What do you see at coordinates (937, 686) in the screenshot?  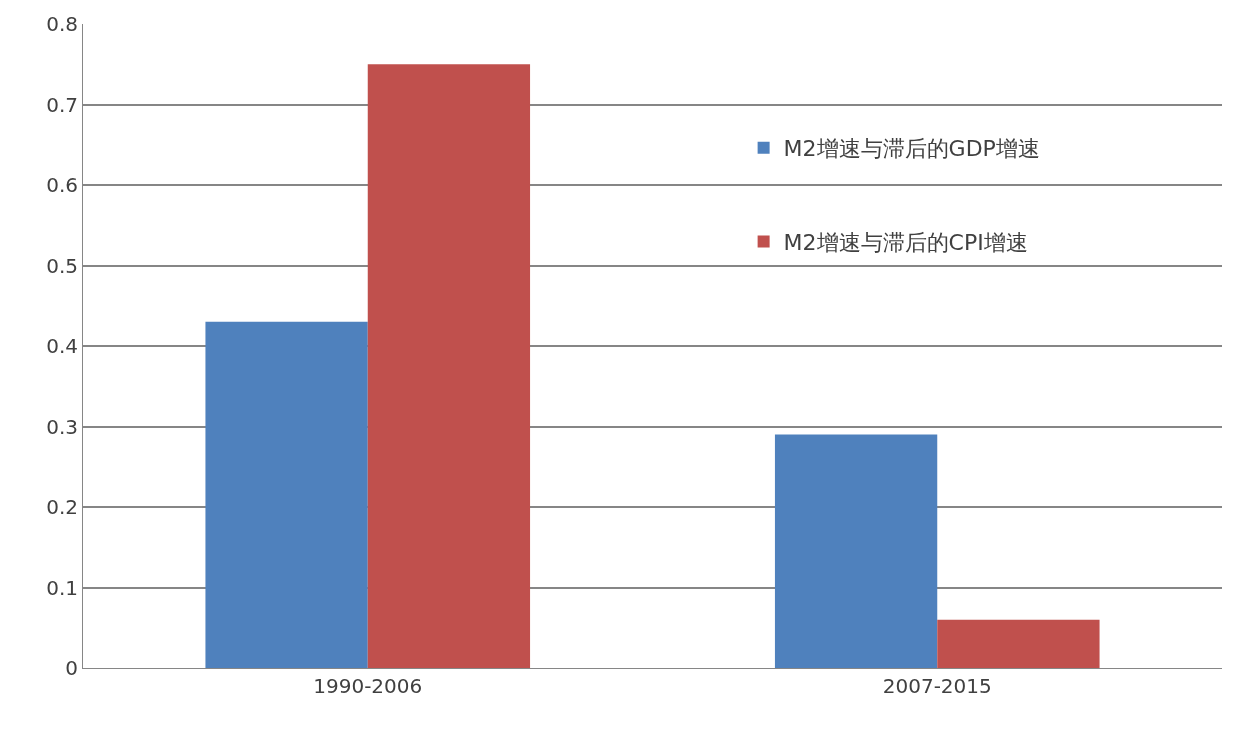 I see `x-tick-label: 2007-2015` at bounding box center [937, 686].